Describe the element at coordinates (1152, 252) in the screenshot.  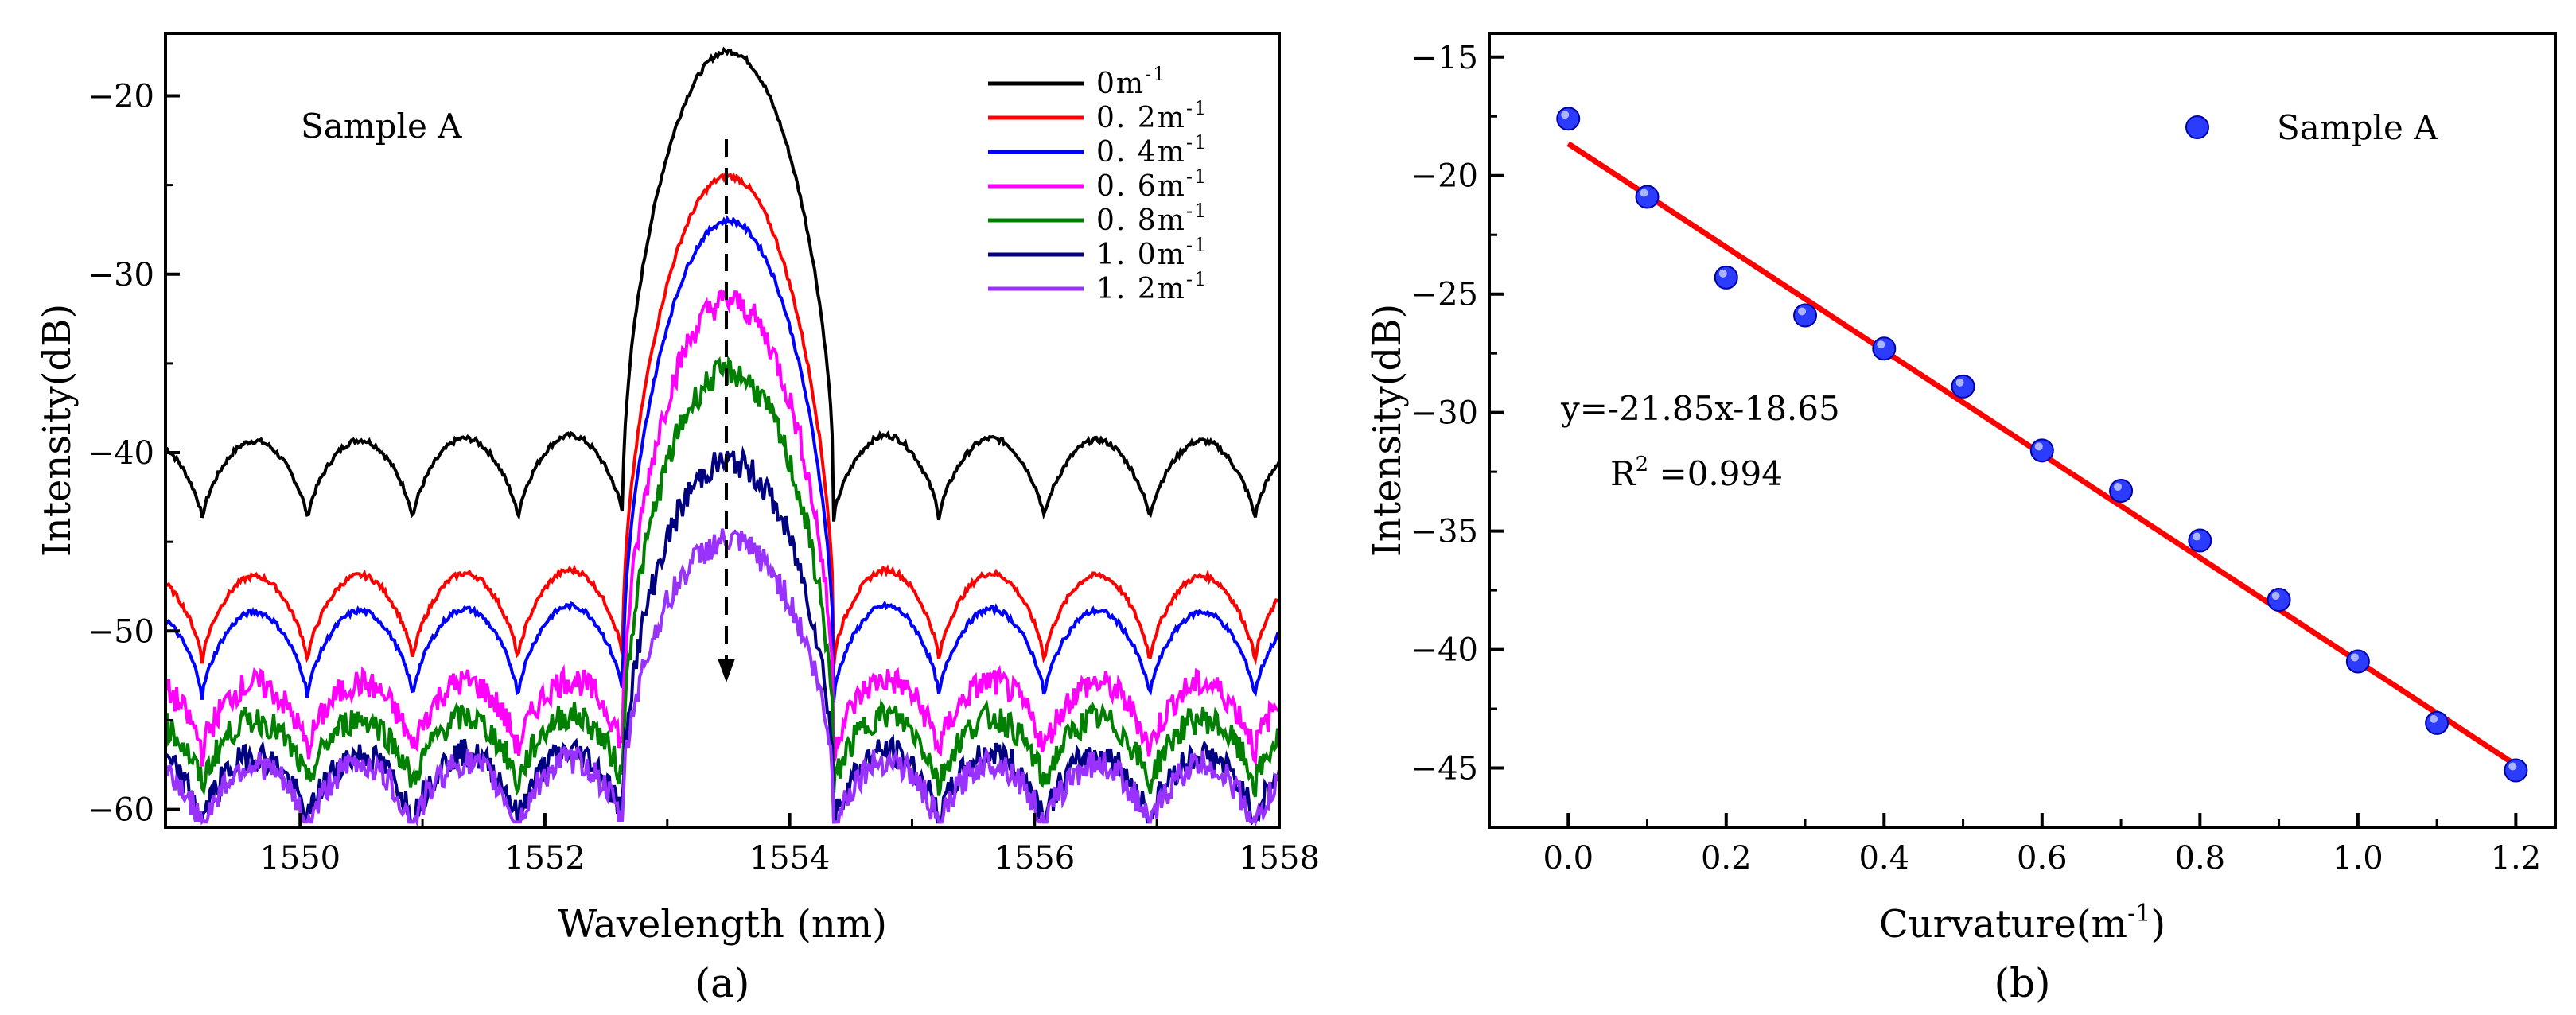
I see `legend-label: 1. 0m-1` at that location.